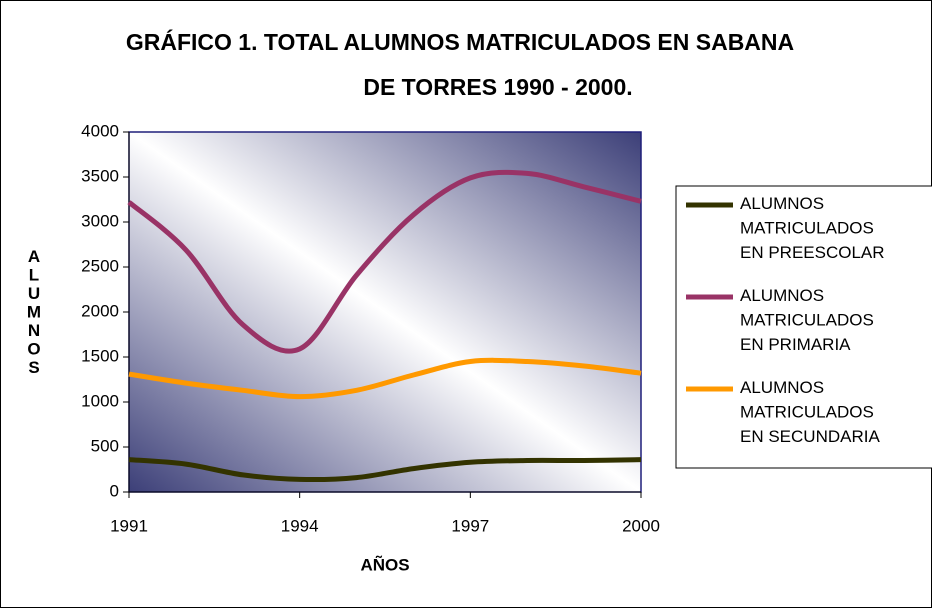 The height and width of the screenshot is (609, 932). What do you see at coordinates (384, 564) in the screenshot?
I see `x-axis-label: AÑOS` at bounding box center [384, 564].